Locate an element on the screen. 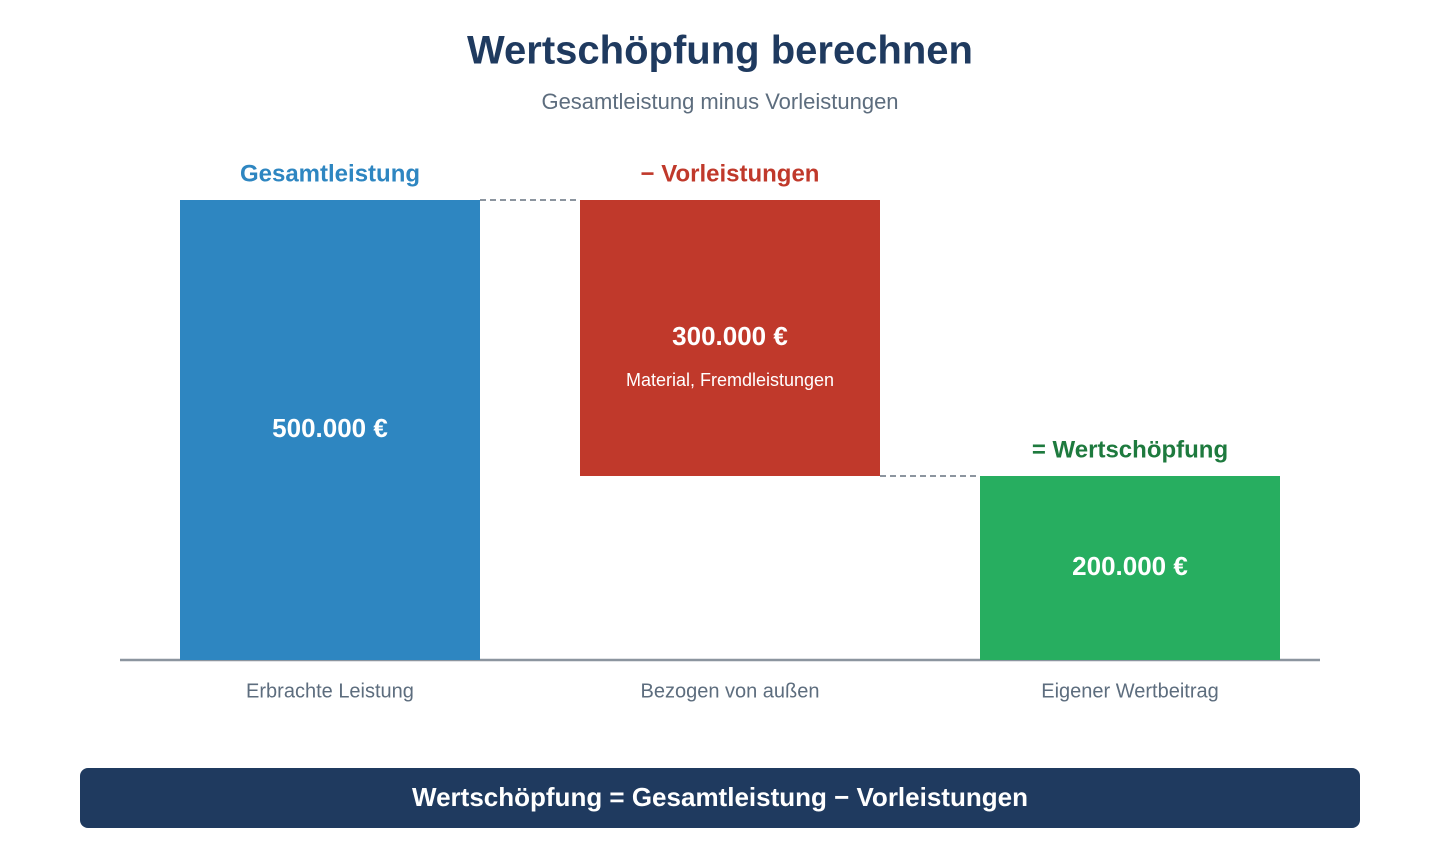 This screenshot has width=1440, height=865. bar-header: Gesamtleistung is located at coordinates (330, 173).